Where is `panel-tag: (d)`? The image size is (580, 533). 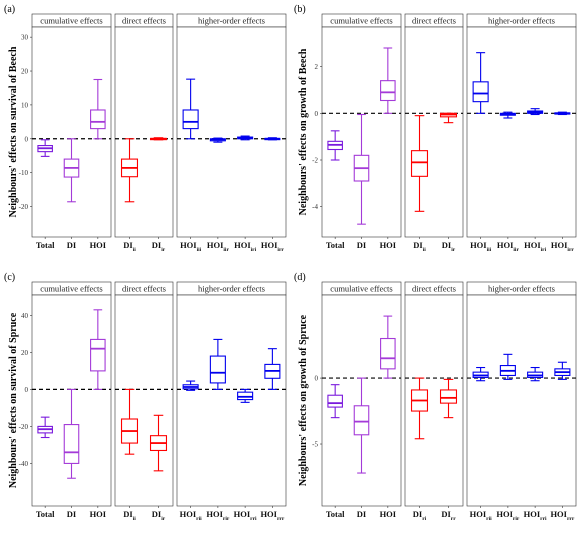
panel-tag: (d) is located at coordinates (300, 277).